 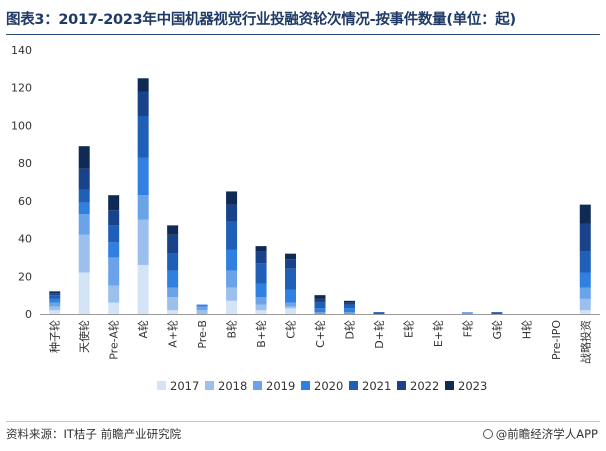 I want to click on legend-label: 2020, so click(x=328, y=386).